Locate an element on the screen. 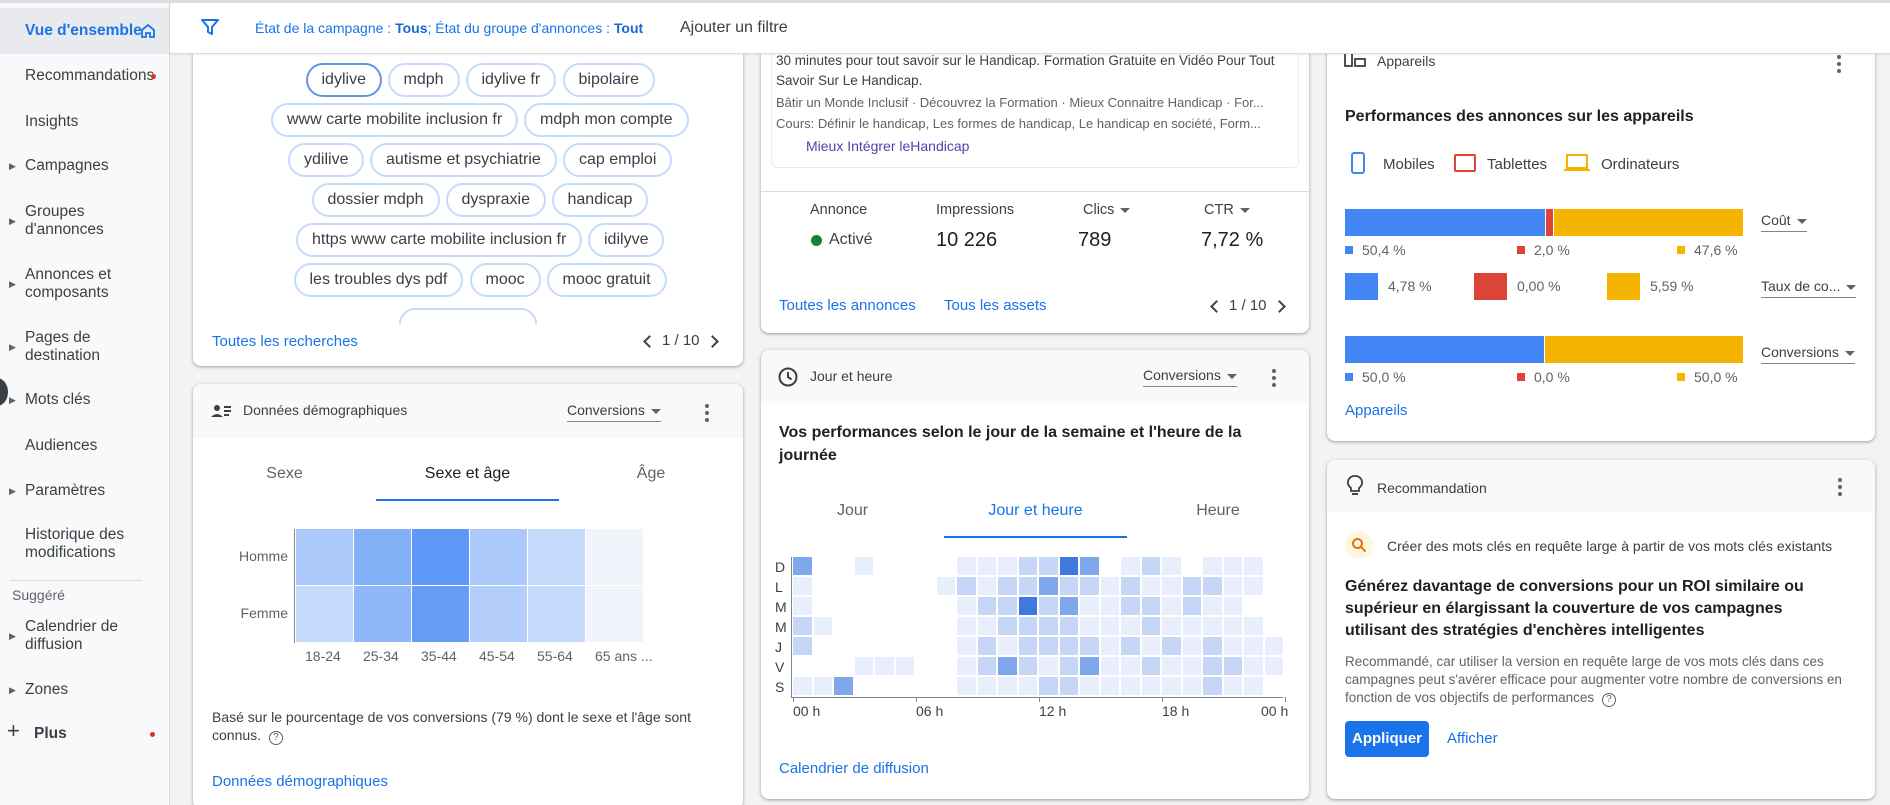  next-page-icon is located at coordinates (1279, 306).